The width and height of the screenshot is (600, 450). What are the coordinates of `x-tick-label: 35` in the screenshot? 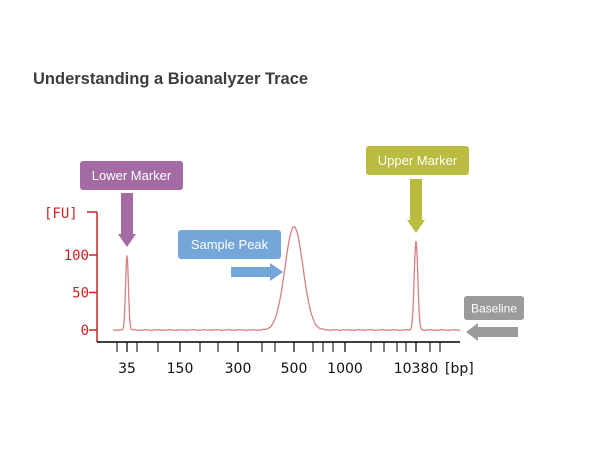 It's located at (127, 369).